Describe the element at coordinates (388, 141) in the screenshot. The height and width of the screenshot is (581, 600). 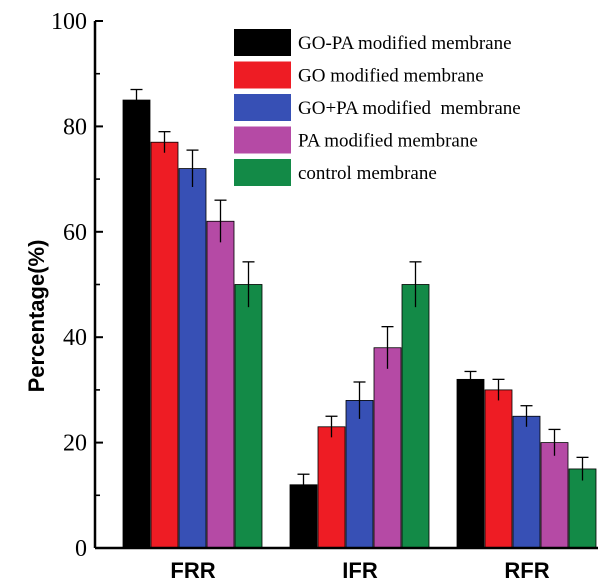
I see `legend-label: PA modified membrane` at that location.